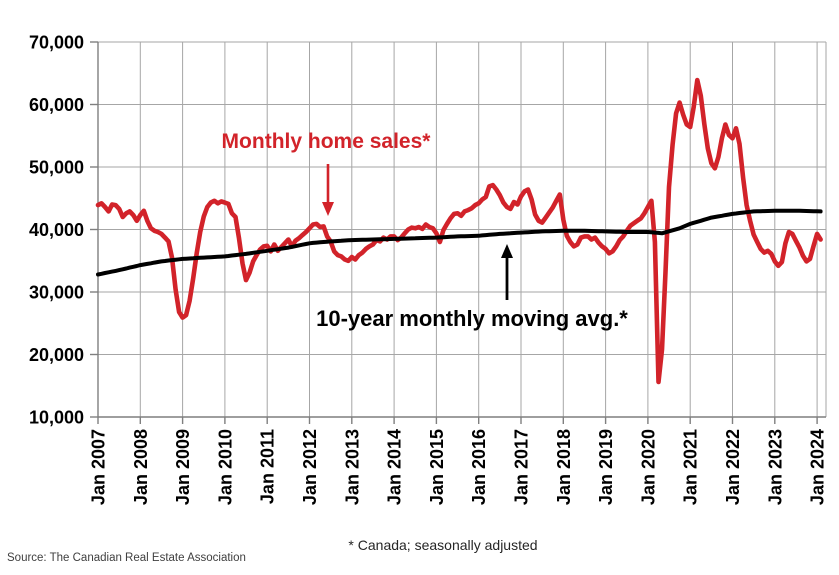 This screenshot has width=839, height=575. What do you see at coordinates (56, 105) in the screenshot?
I see `y-tick-label: 60,000` at bounding box center [56, 105].